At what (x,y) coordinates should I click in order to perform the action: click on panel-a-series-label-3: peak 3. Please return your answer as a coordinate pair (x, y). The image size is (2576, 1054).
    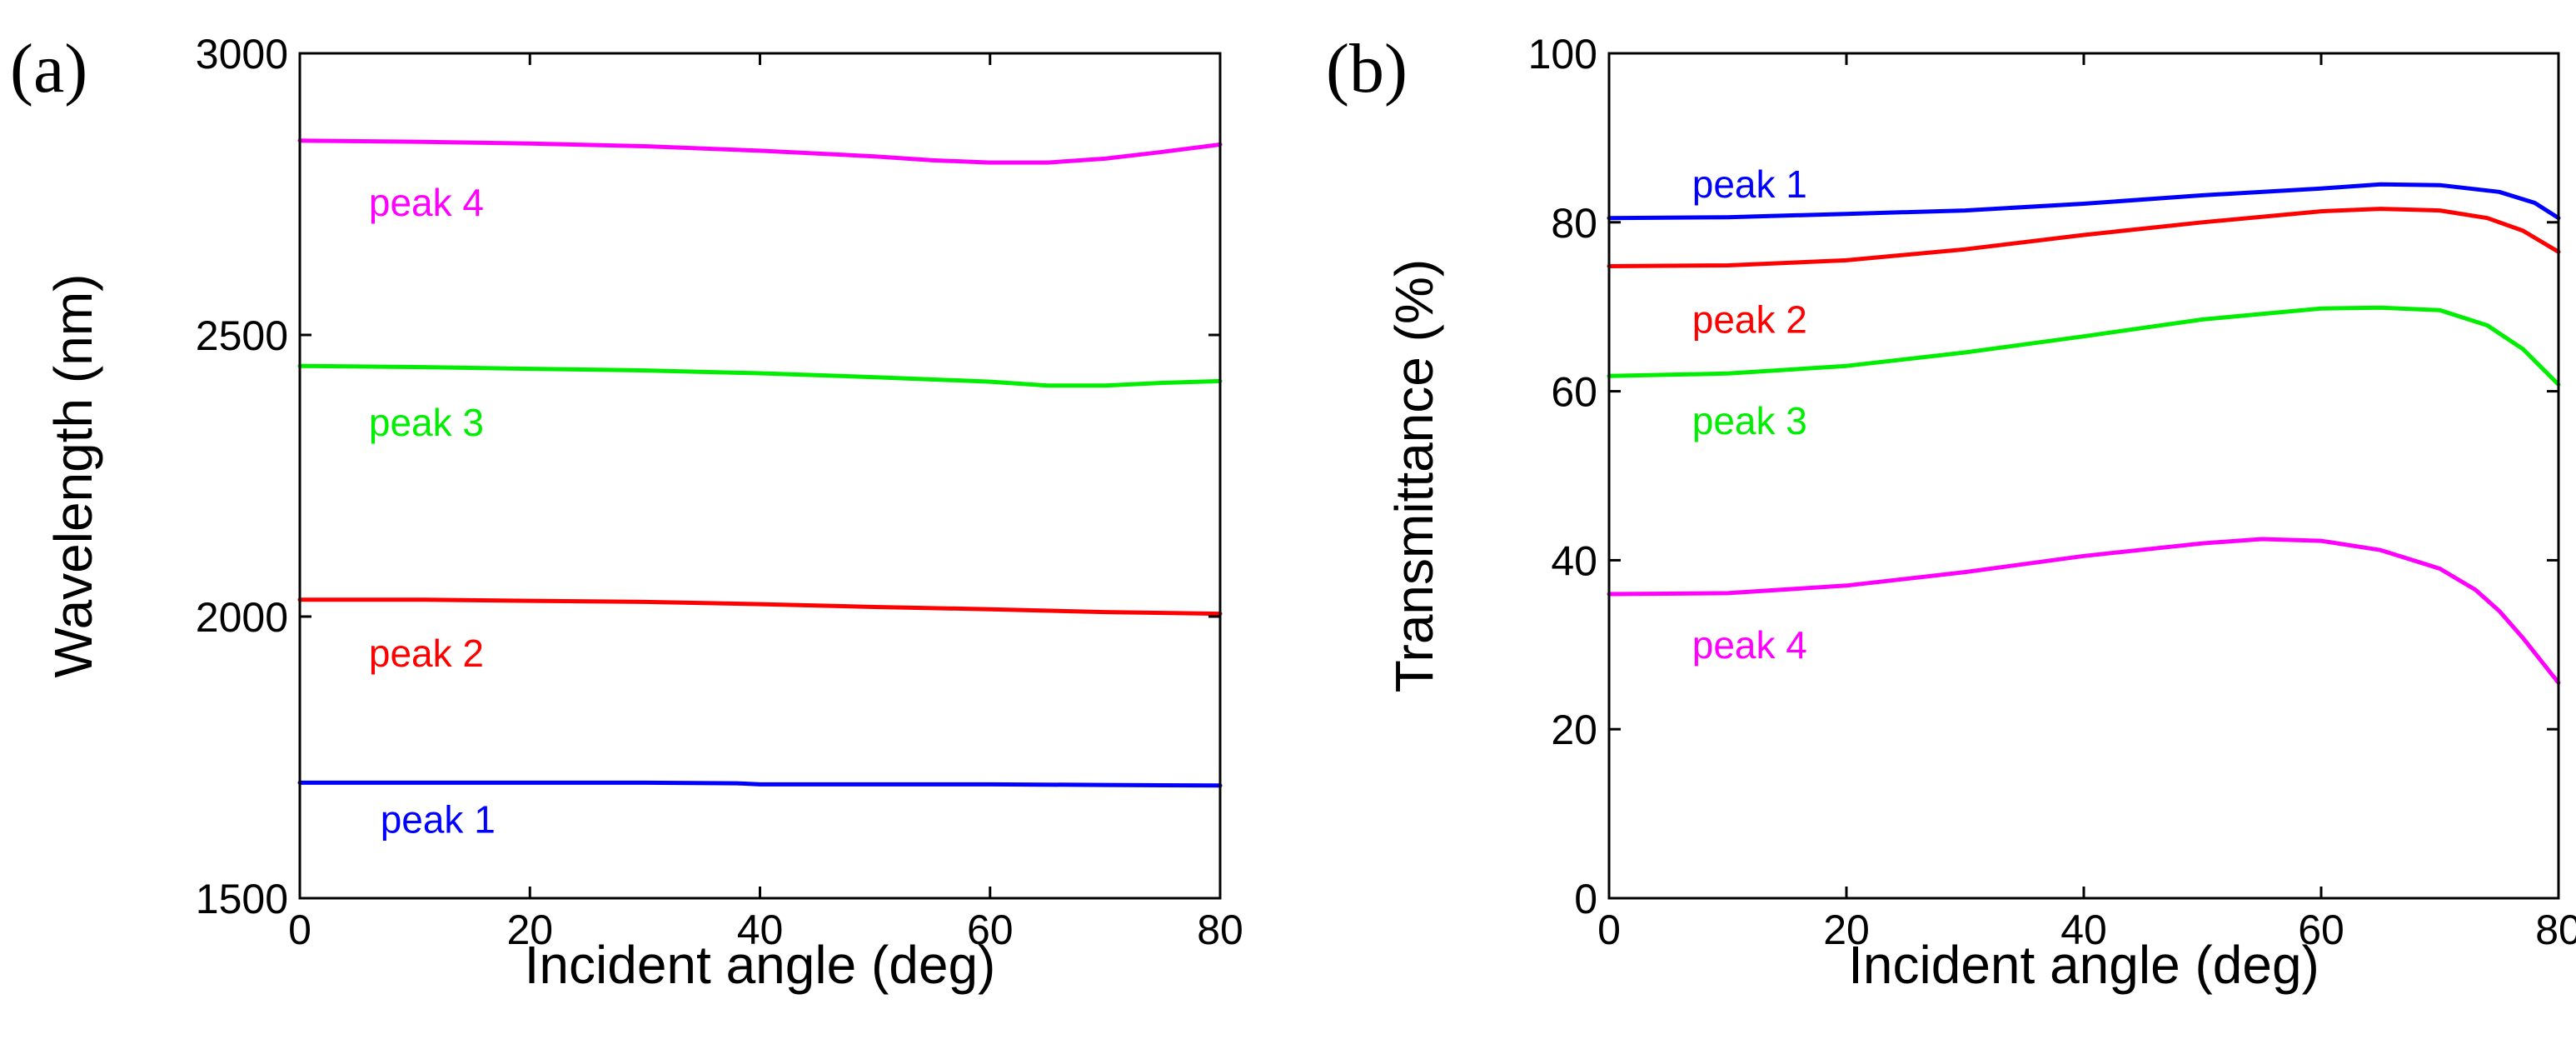
    Looking at the image, I should click on (426, 422).